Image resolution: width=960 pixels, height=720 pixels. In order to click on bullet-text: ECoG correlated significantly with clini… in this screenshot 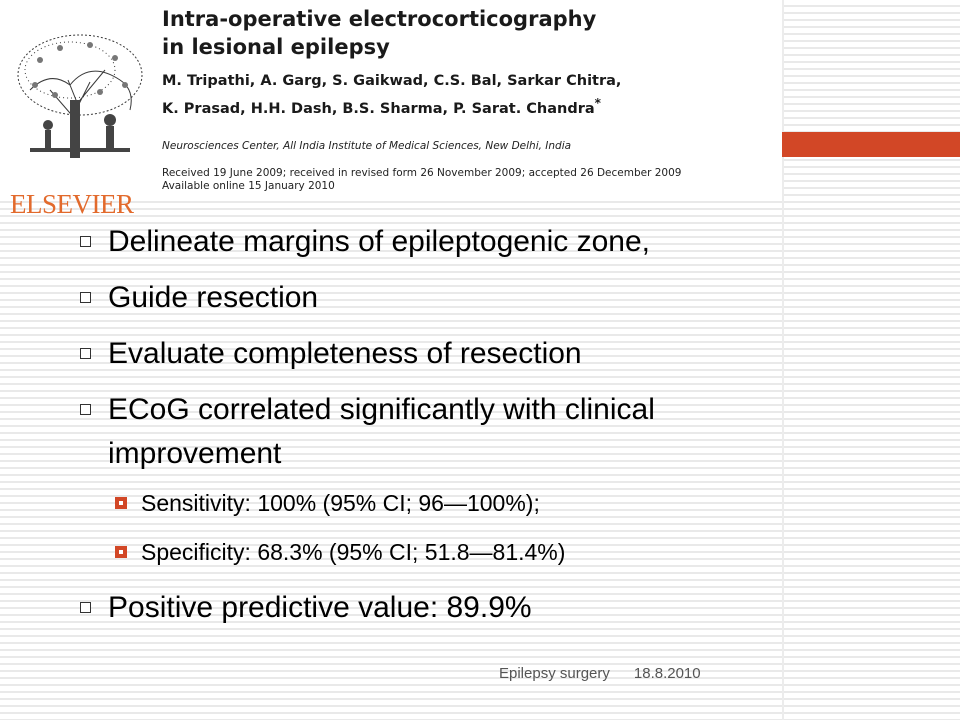, I will do `click(381, 431)`.